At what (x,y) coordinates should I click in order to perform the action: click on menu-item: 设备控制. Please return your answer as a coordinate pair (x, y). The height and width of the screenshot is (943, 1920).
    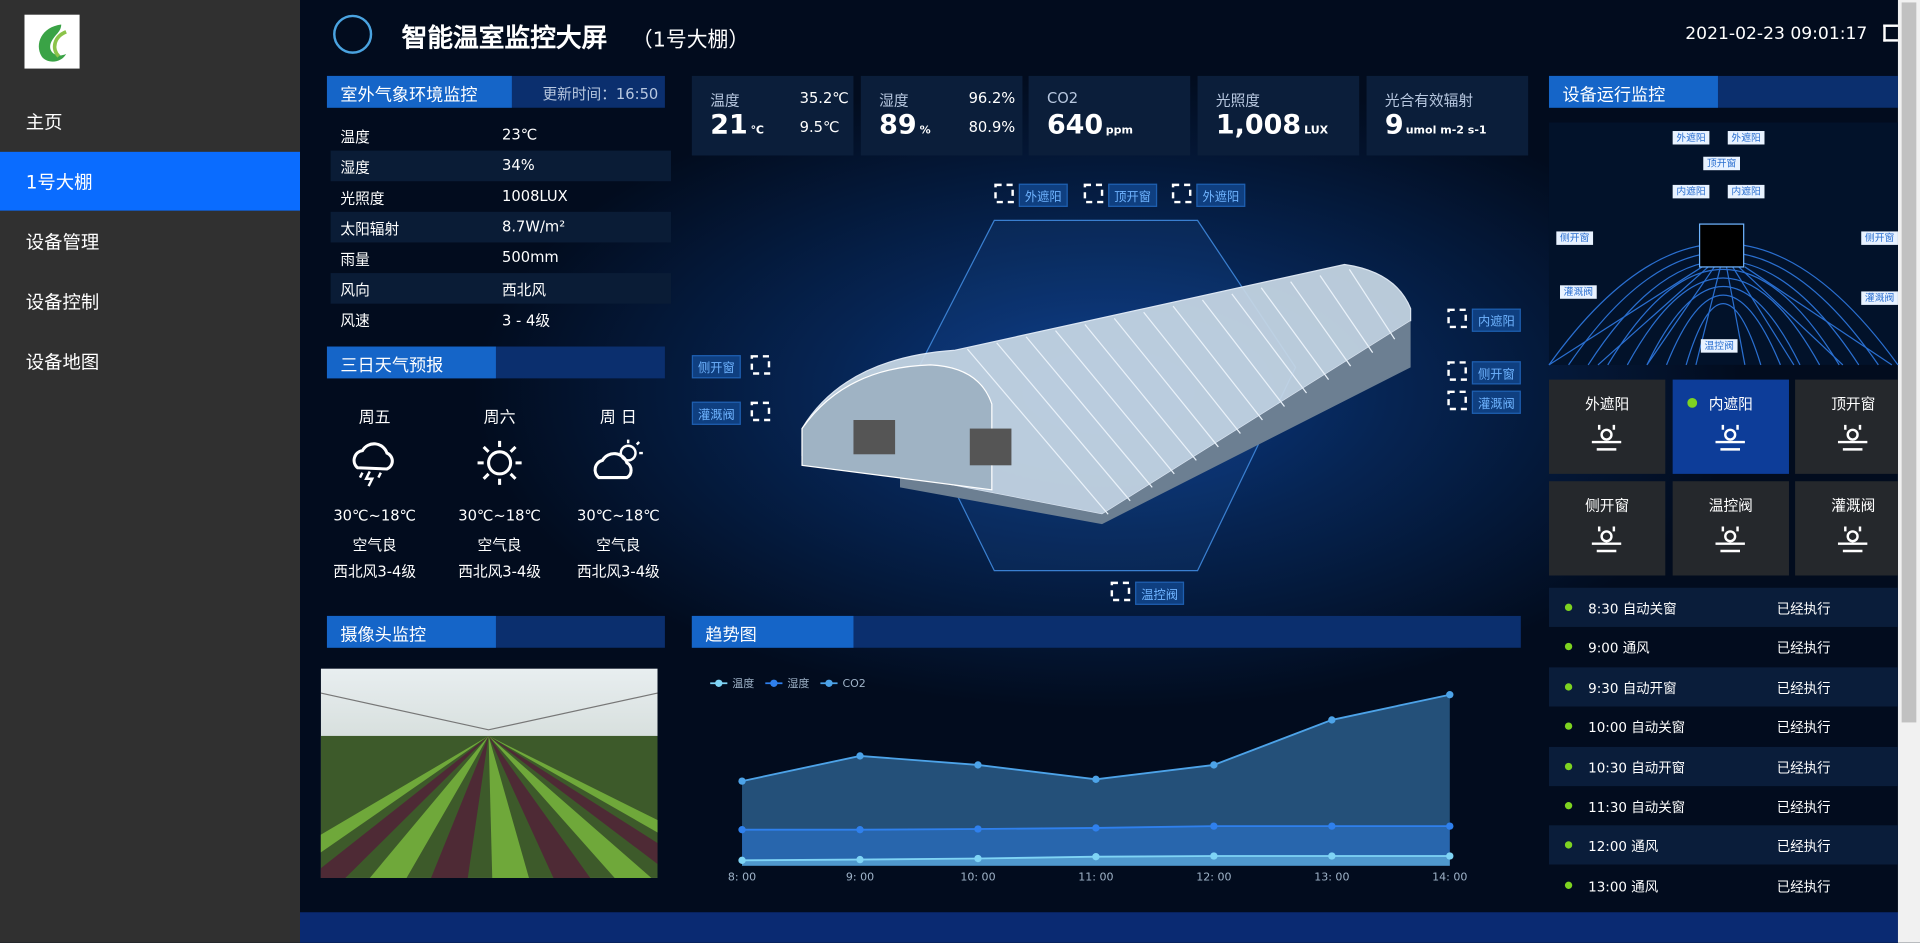
    Looking at the image, I should click on (62, 302).